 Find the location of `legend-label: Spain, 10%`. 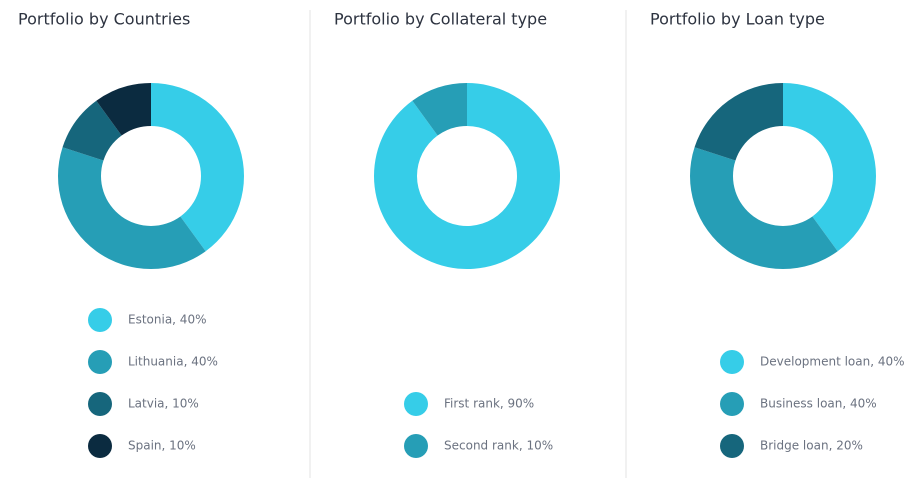

legend-label: Spain, 10% is located at coordinates (162, 446).